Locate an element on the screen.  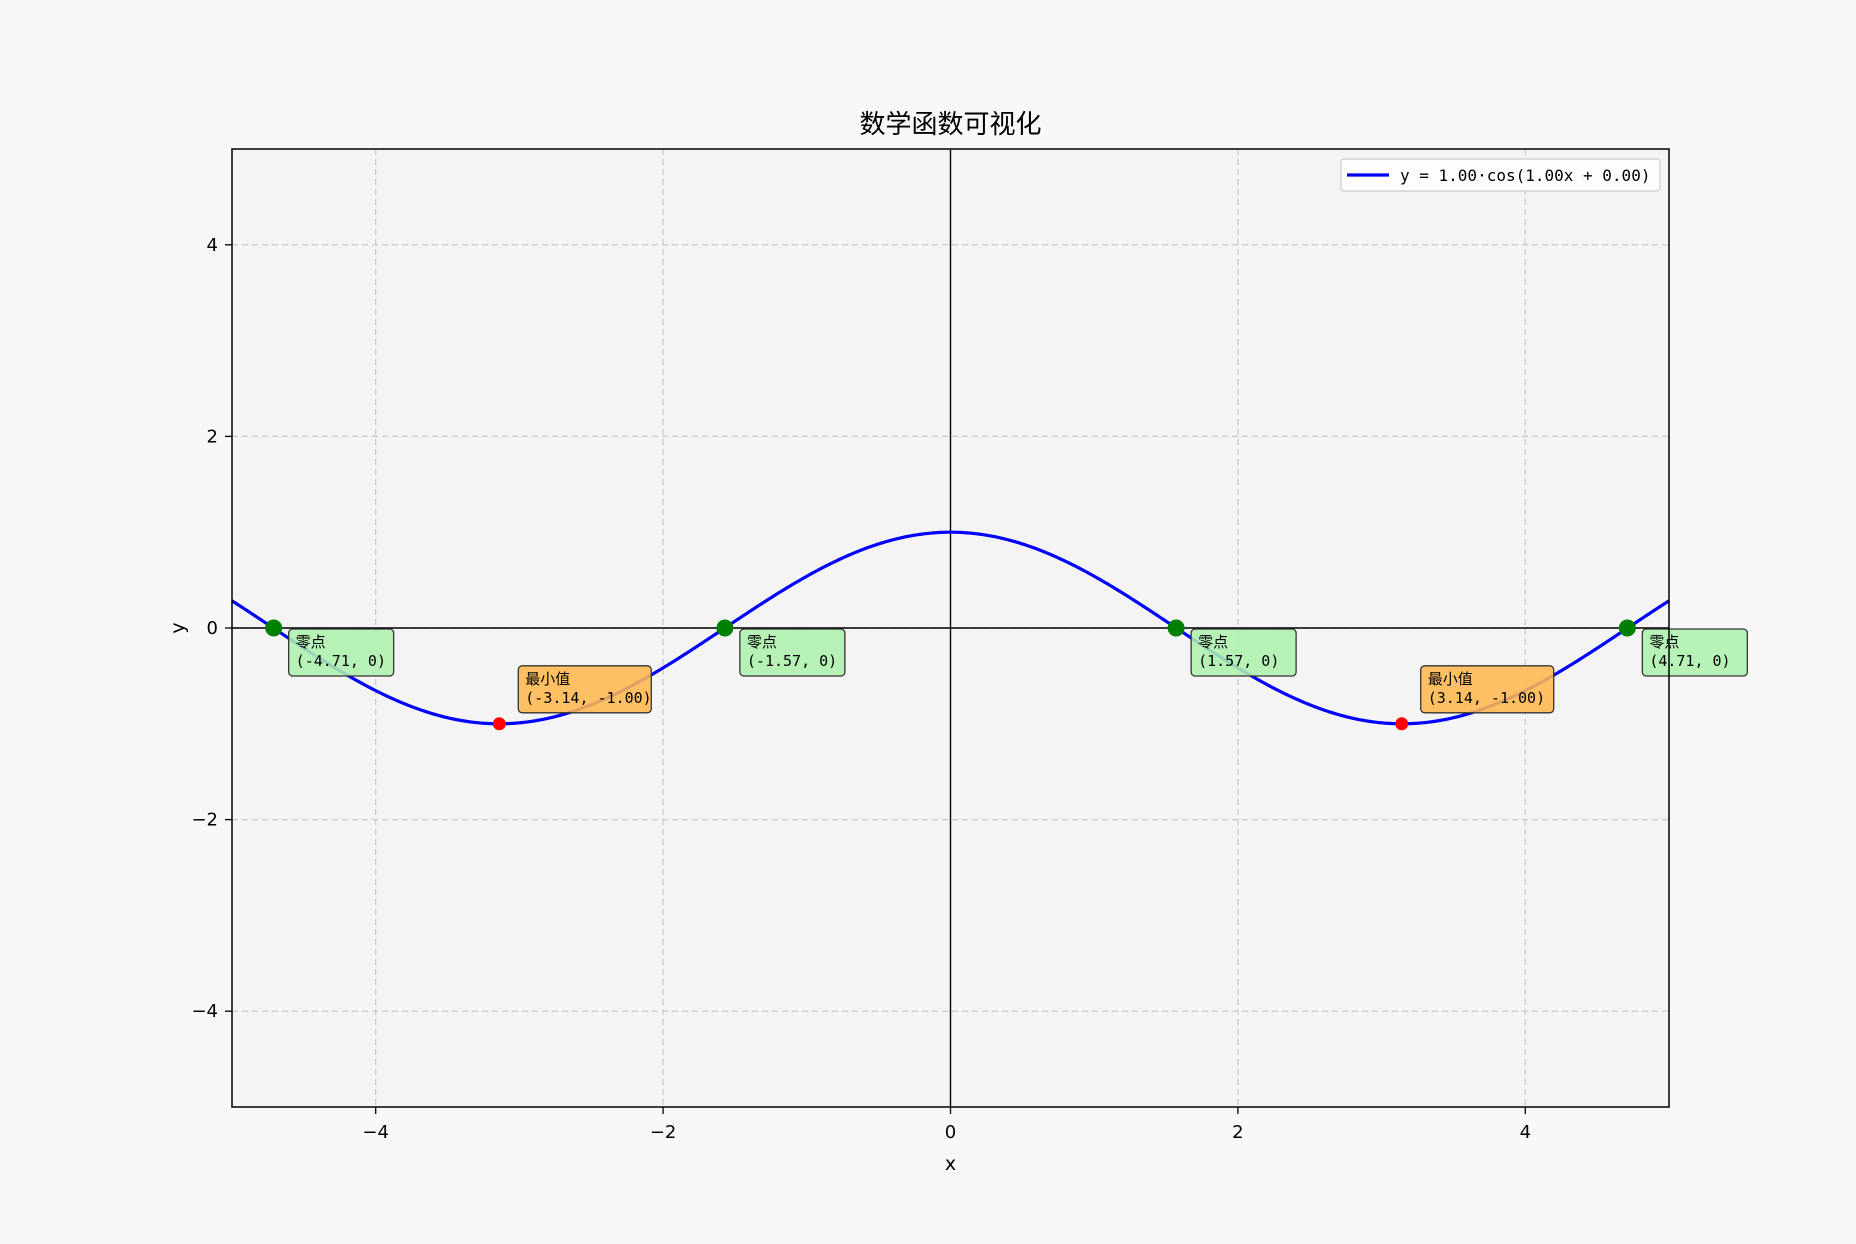
annotation: 零点(4.71, 0) is located at coordinates (1694, 652).